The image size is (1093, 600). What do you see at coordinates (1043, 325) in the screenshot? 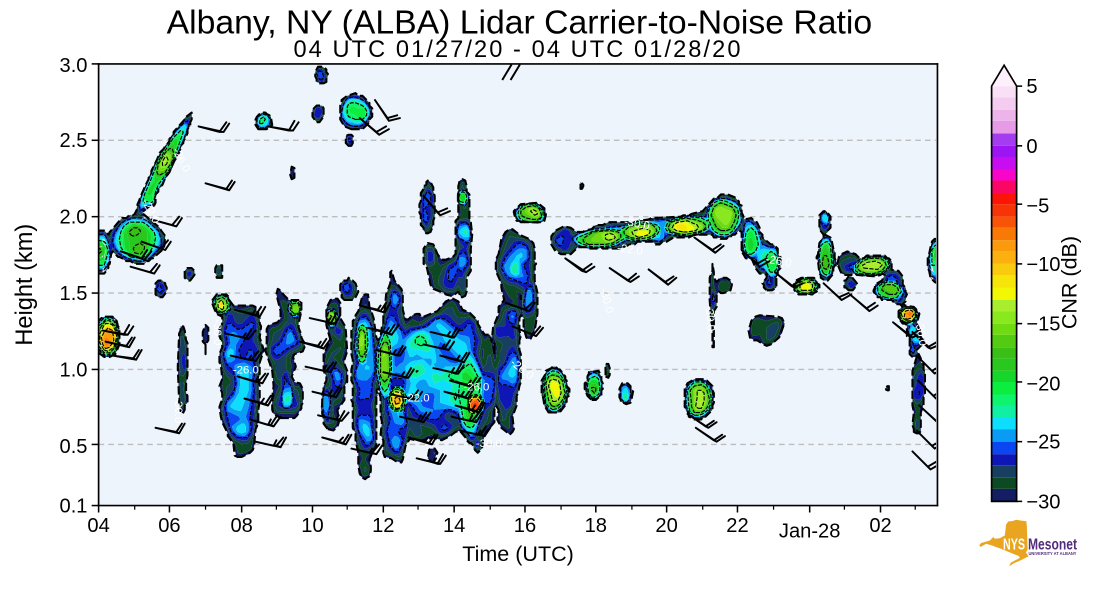
I see `svg-text: −15` at bounding box center [1043, 325].